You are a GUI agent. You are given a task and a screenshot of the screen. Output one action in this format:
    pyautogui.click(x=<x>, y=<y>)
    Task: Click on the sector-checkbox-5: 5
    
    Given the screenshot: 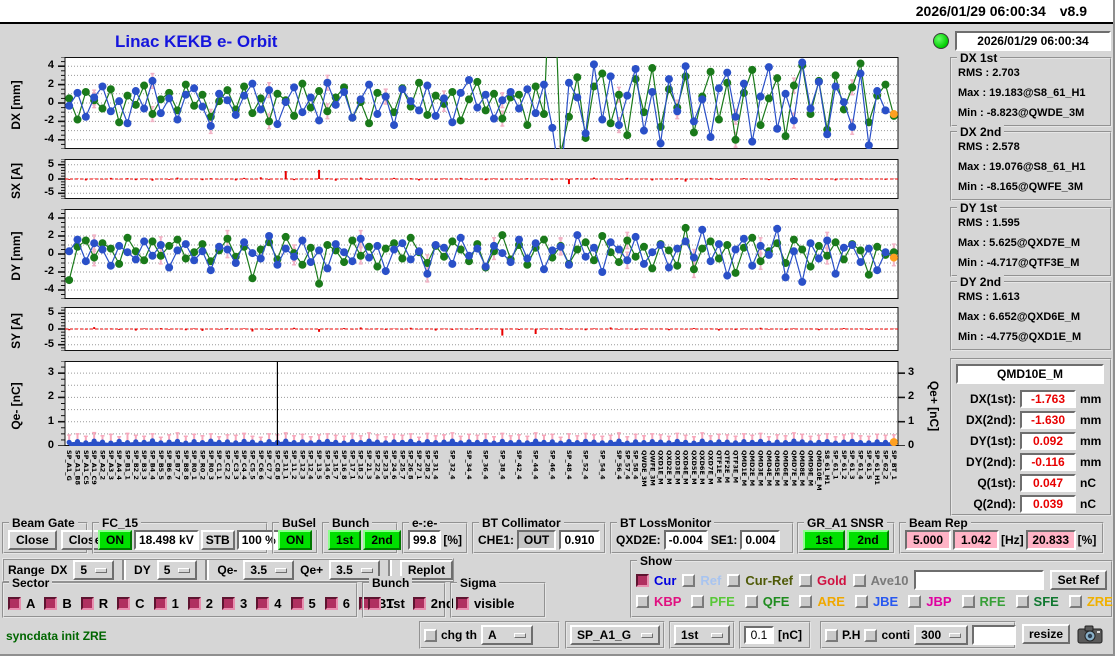 What is the action you would take?
    pyautogui.click(x=303, y=603)
    